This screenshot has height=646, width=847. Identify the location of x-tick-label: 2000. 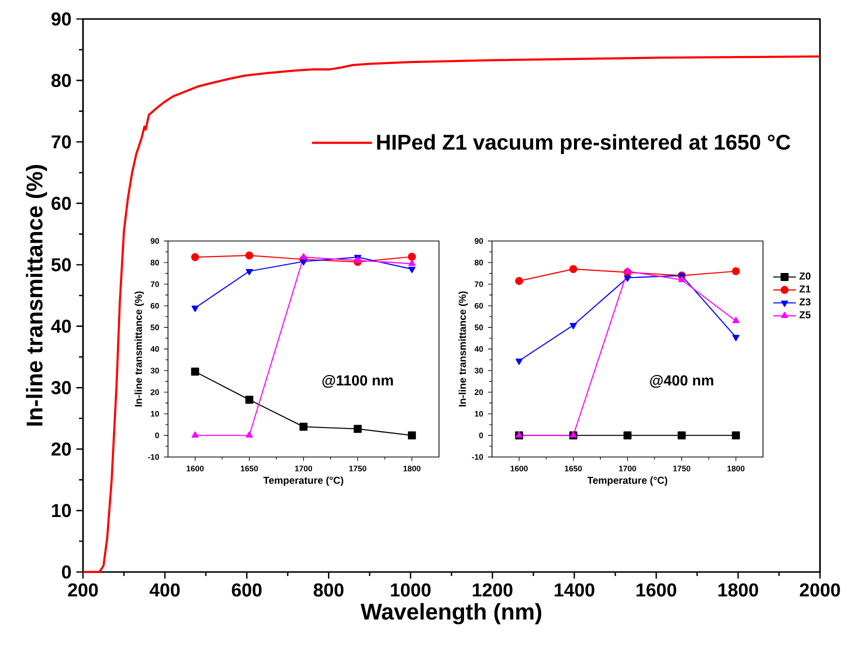
(820, 590).